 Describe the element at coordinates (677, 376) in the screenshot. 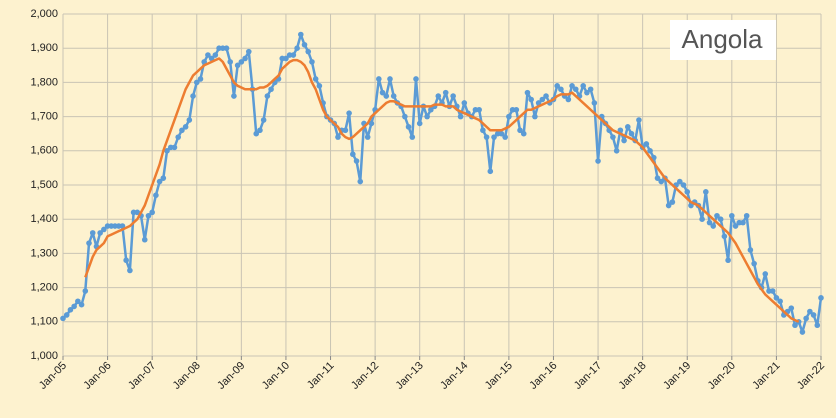

I see `x-tick-label: Jan-19` at that location.